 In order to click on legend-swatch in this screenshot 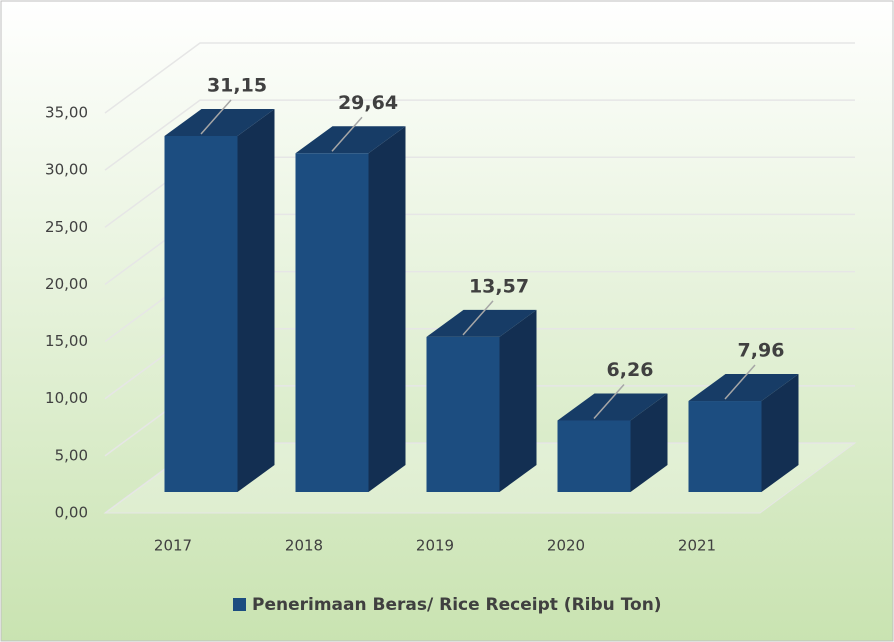, I will do `click(239, 604)`.